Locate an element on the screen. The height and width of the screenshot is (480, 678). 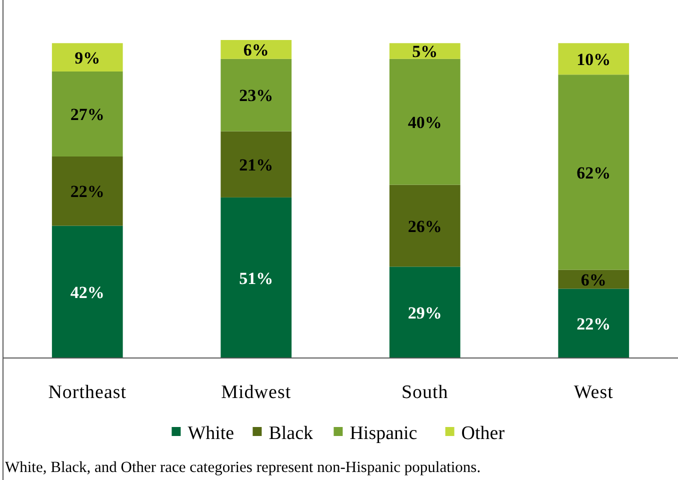
x-tick-label: South is located at coordinates (424, 392).